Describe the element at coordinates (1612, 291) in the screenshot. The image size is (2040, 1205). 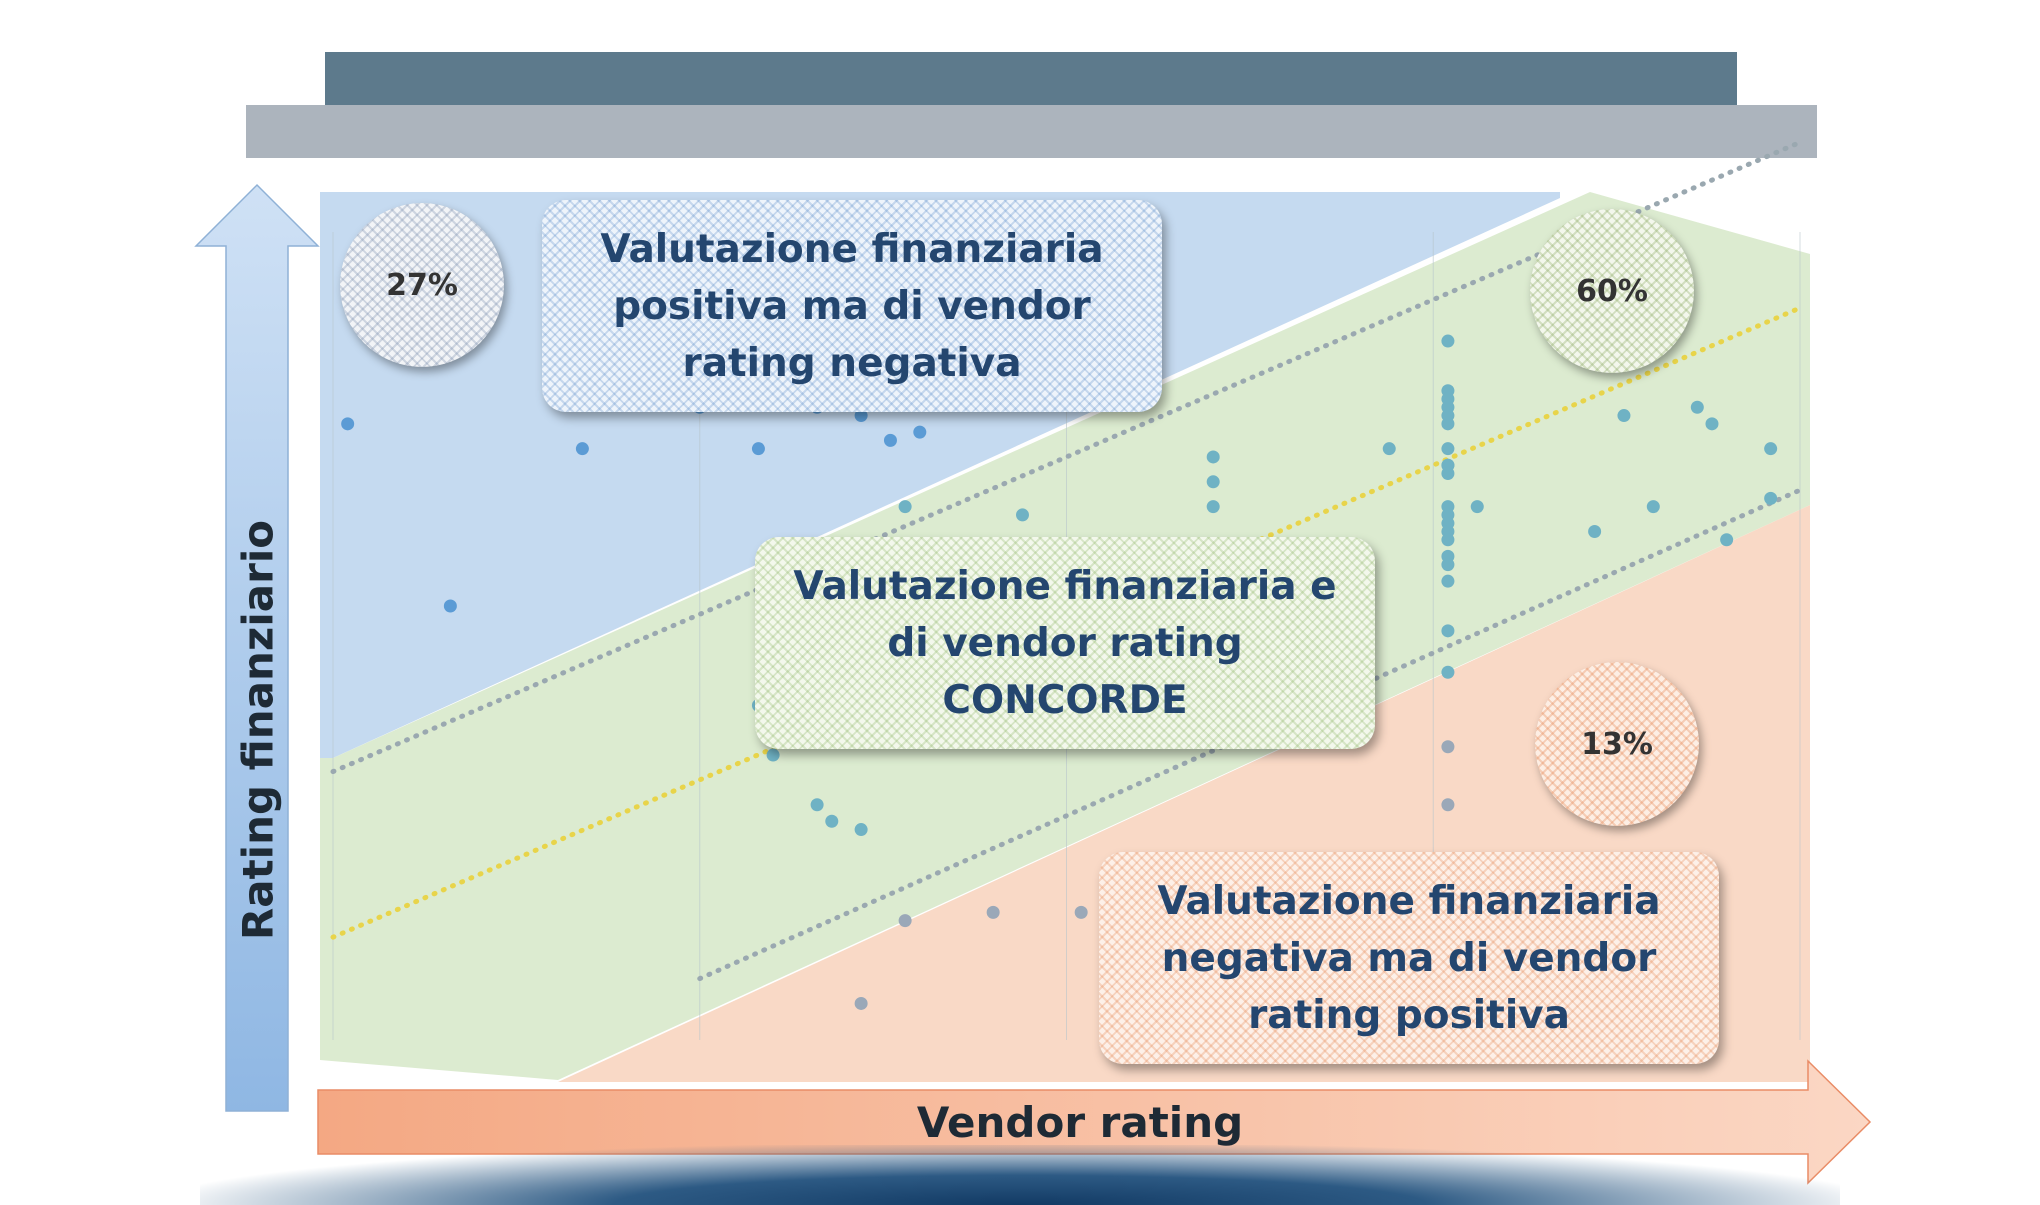
I see `percentage-badge-green: 60%` at that location.